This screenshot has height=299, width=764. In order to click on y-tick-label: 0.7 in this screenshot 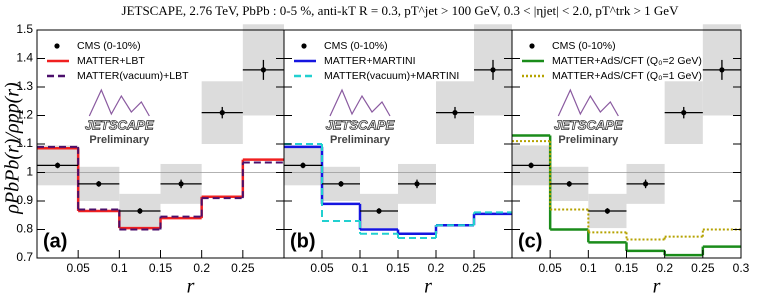, I will do `click(24, 257)`.